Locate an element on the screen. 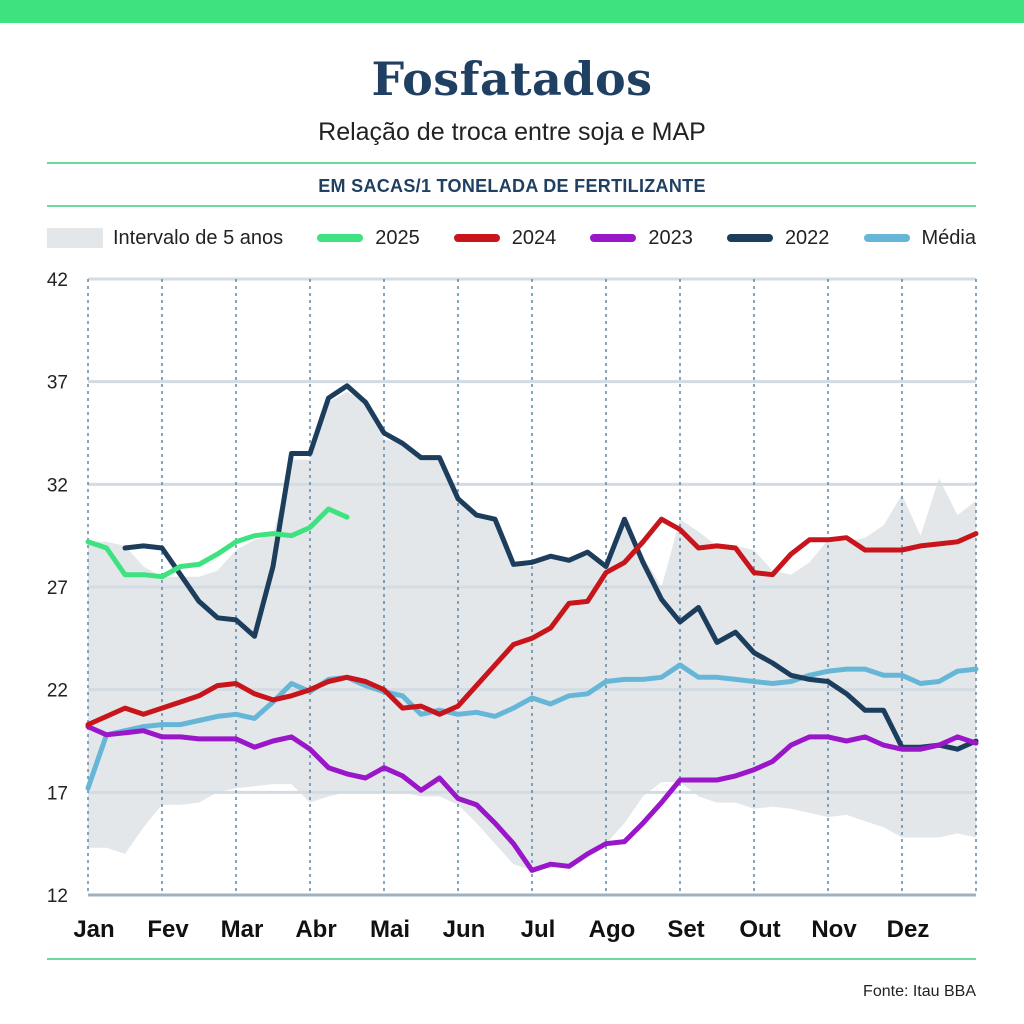 The height and width of the screenshot is (1024, 1024). page-title: Fosfatados is located at coordinates (512, 79).